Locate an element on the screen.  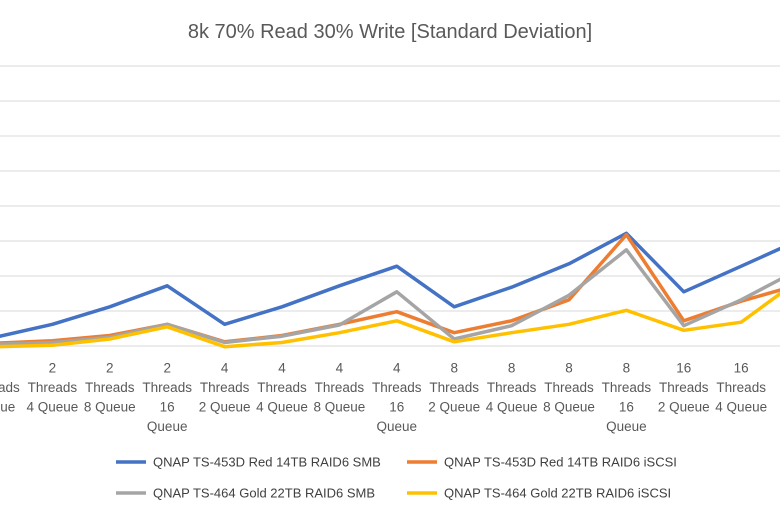
legend-label: QNAP TS-453D Red 14TB RAID6 SMB is located at coordinates (267, 462).